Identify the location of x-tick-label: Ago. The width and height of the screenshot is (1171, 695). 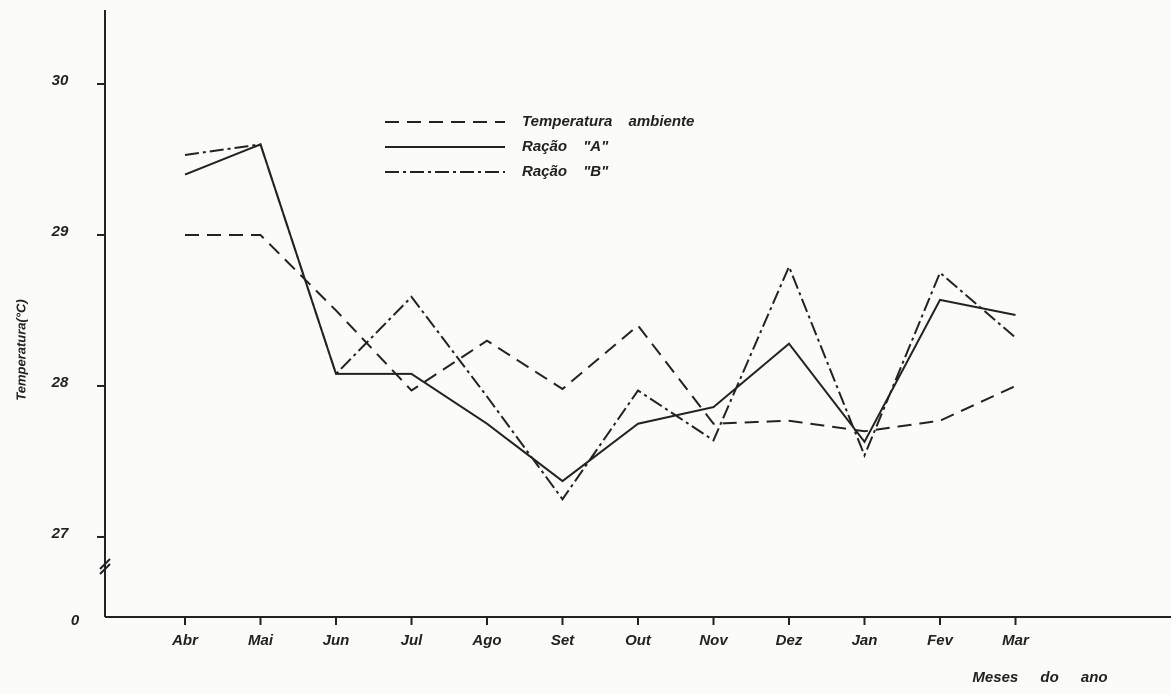
(486, 640).